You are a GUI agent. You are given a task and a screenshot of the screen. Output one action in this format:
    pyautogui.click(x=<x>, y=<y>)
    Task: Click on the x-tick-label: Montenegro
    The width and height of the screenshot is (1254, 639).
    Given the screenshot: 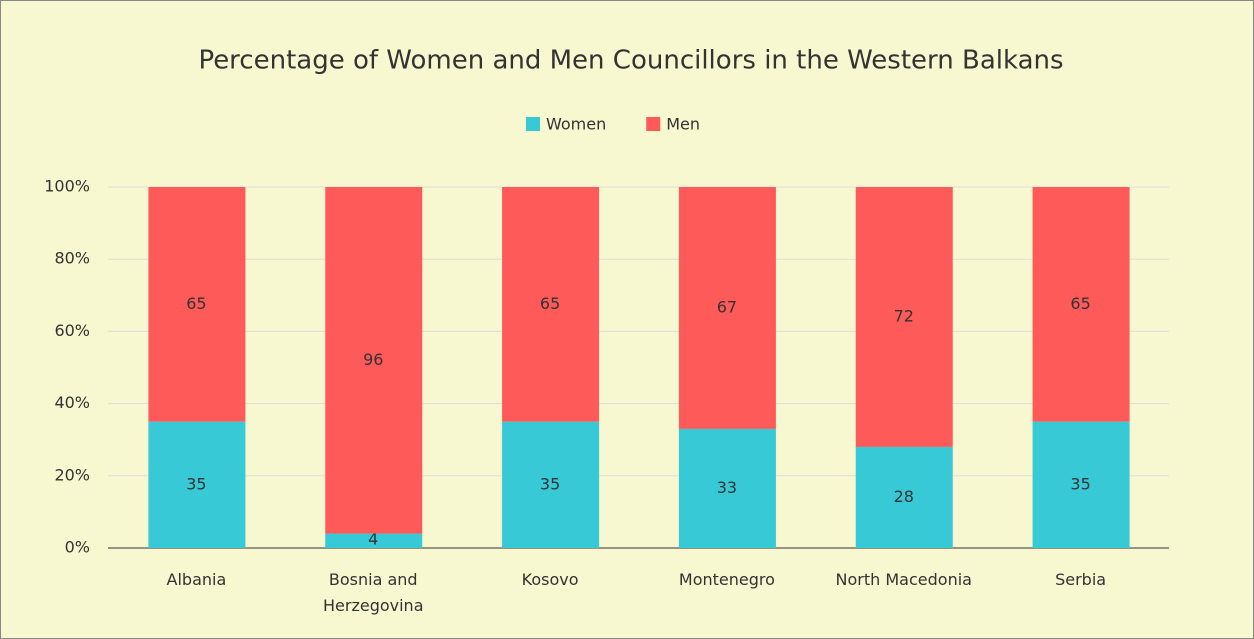 What is the action you would take?
    pyautogui.click(x=726, y=579)
    